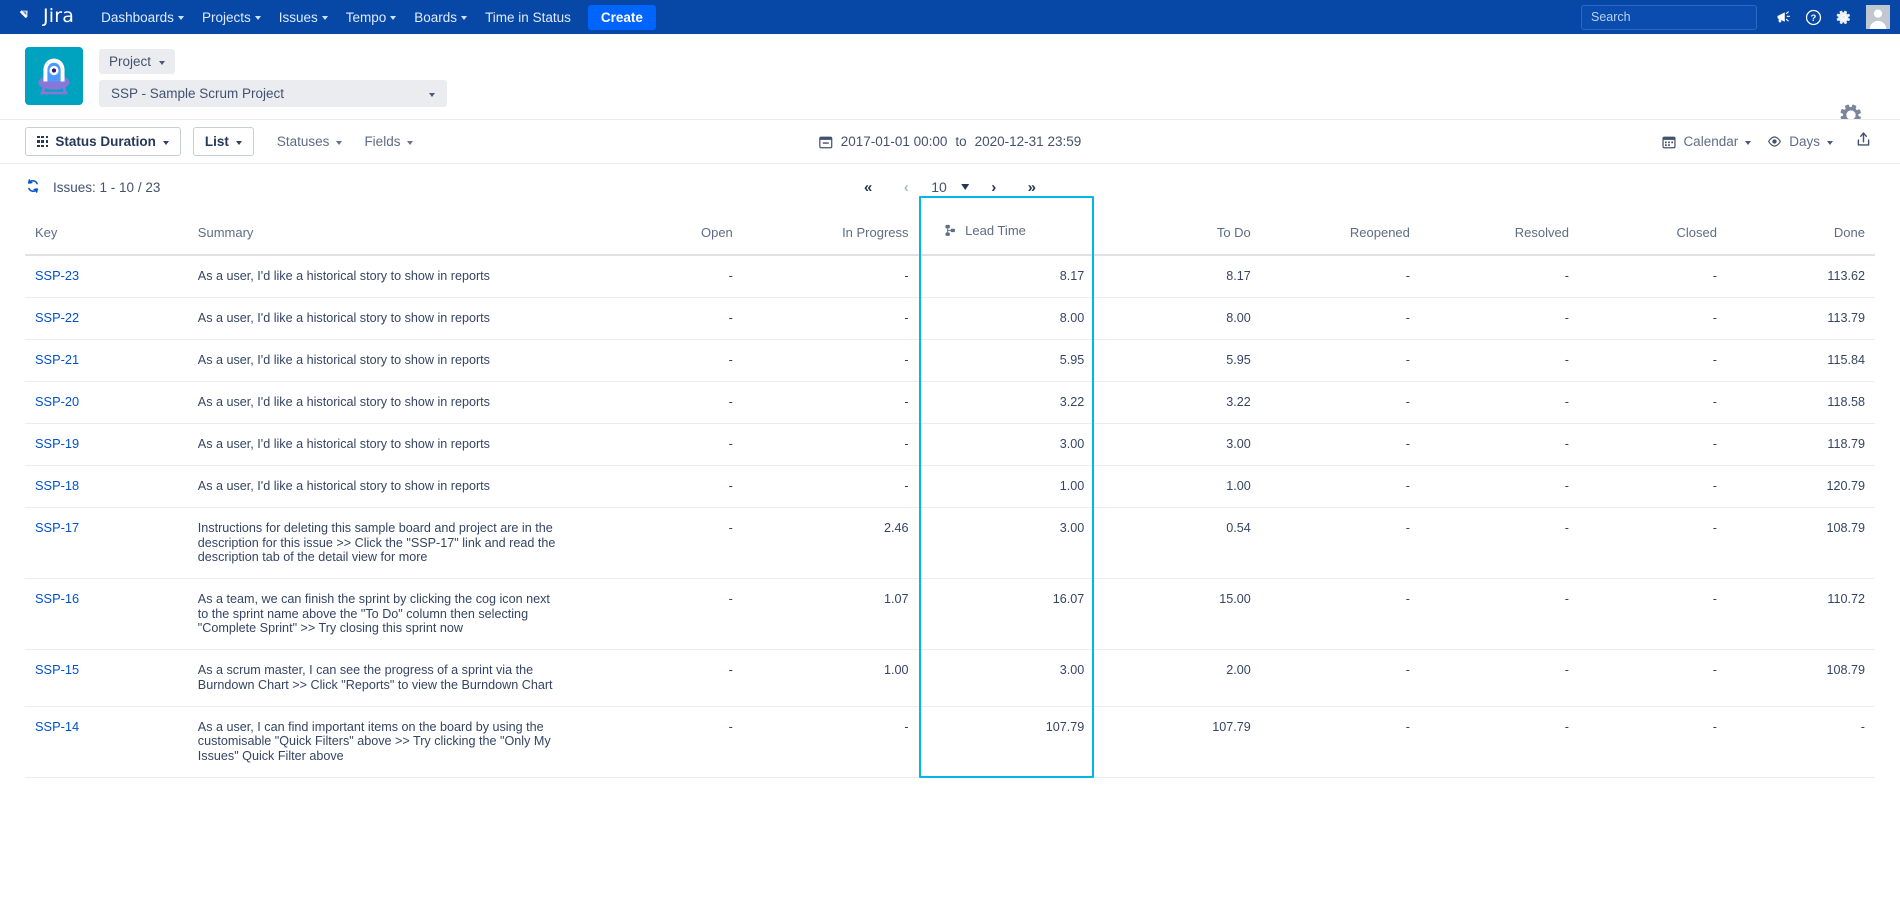 The width and height of the screenshot is (1900, 923). What do you see at coordinates (142, 17) in the screenshot?
I see `nav-item-dashboards: Dashboards` at bounding box center [142, 17].